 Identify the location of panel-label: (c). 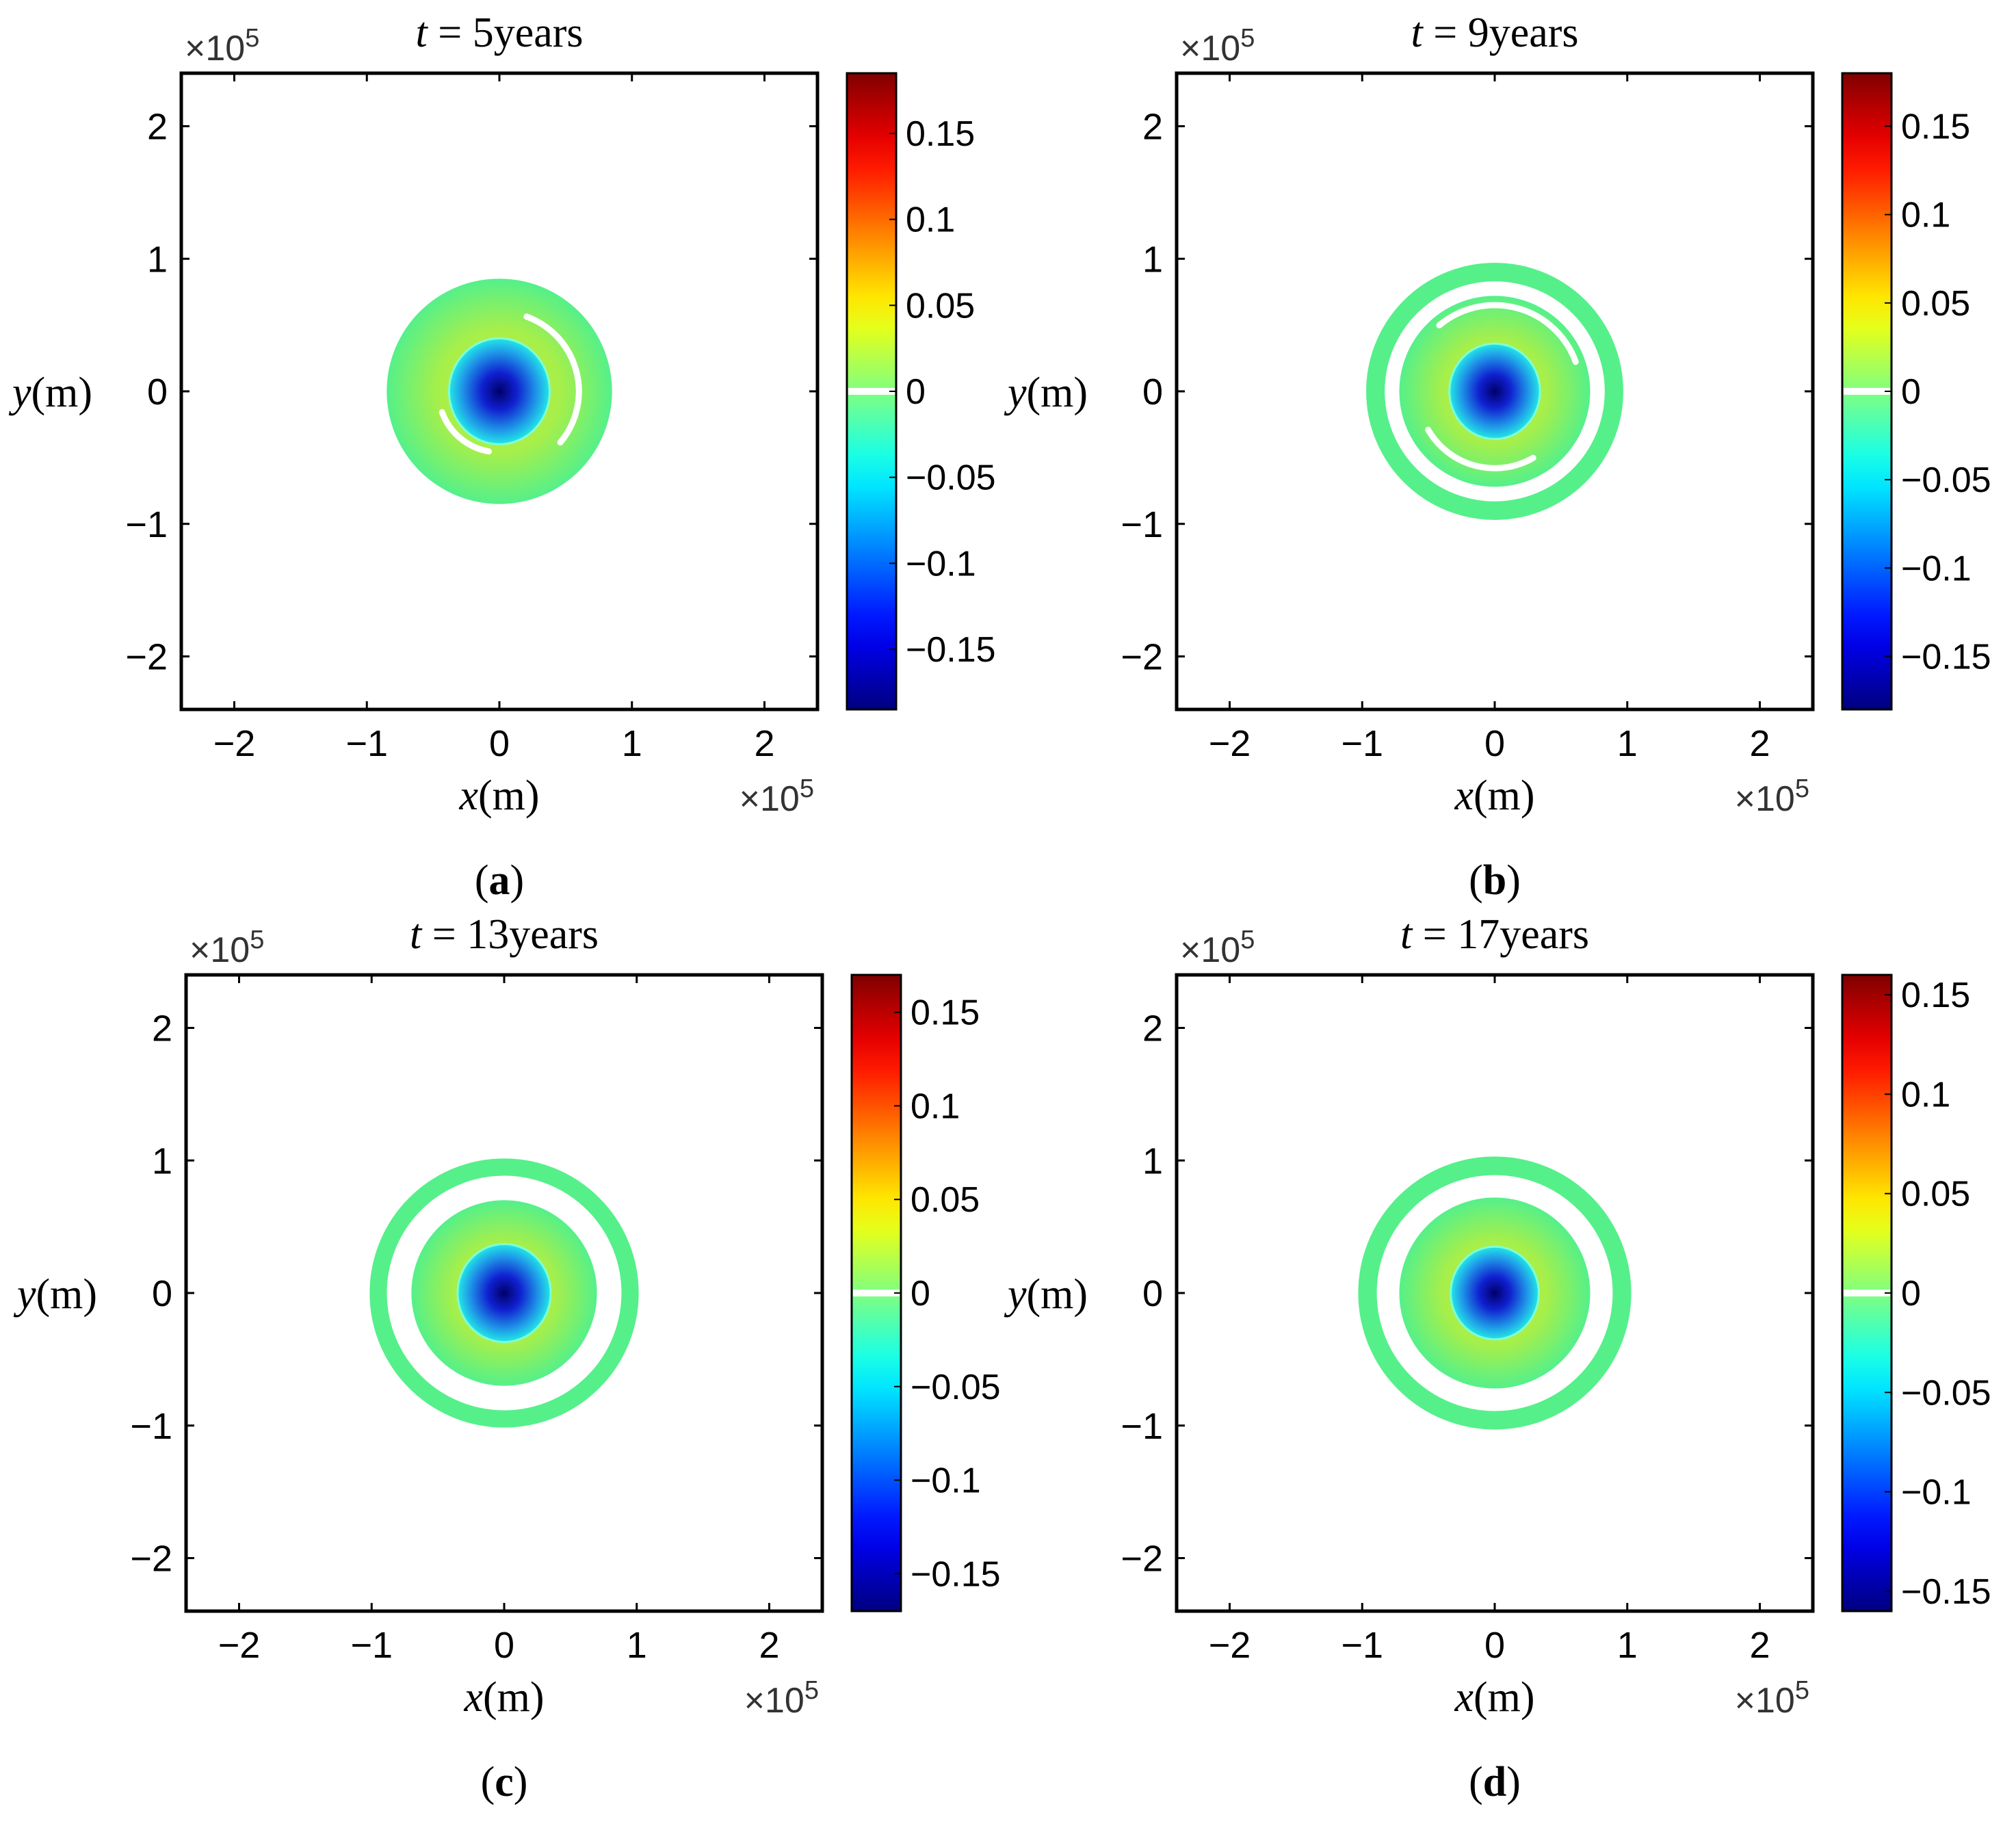
(504, 1782).